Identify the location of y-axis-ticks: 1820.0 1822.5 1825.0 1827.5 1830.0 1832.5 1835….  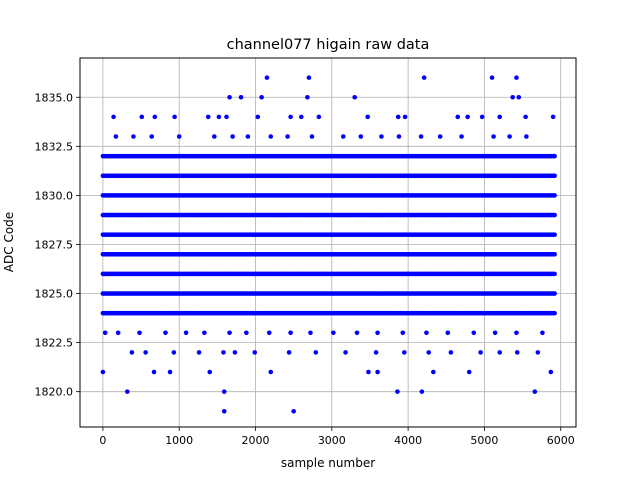
(57, 245).